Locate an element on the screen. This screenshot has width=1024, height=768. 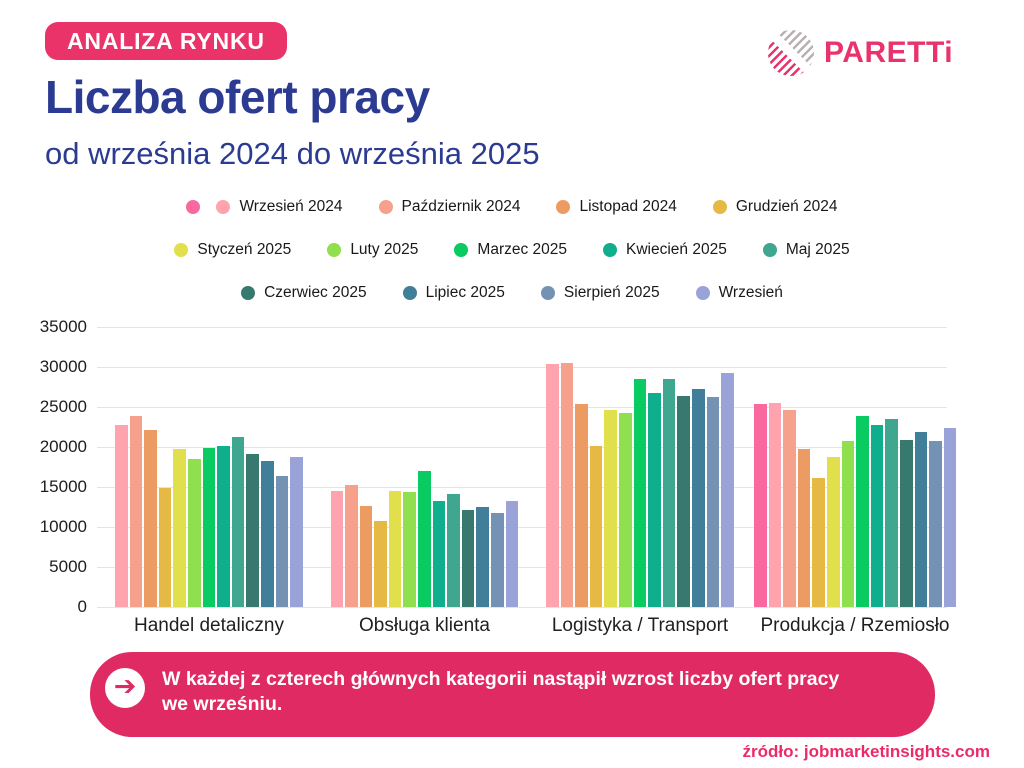
legend-item: Październik 2024 is located at coordinates (449, 207).